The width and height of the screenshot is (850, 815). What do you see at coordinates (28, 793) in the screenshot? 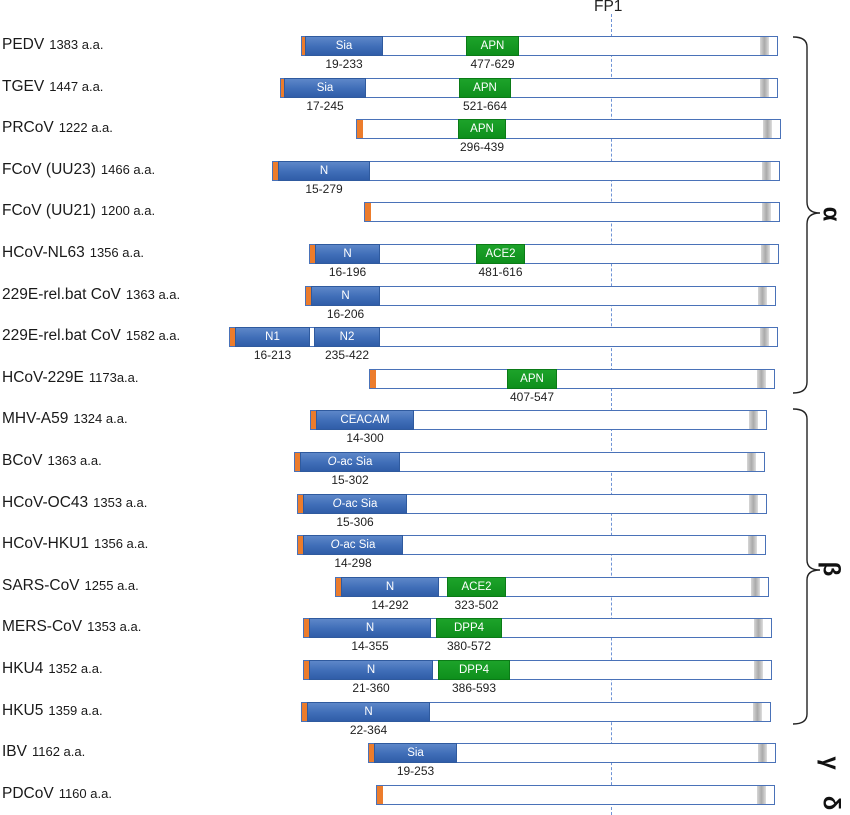
I see `protein-name: PDCoV` at bounding box center [28, 793].